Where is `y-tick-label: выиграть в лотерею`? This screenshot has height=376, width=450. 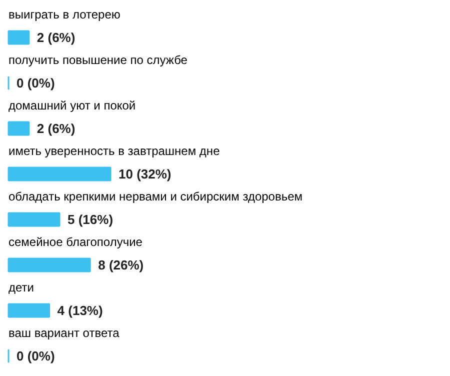 y-tick-label: выиграть в лотерею is located at coordinates (64, 15).